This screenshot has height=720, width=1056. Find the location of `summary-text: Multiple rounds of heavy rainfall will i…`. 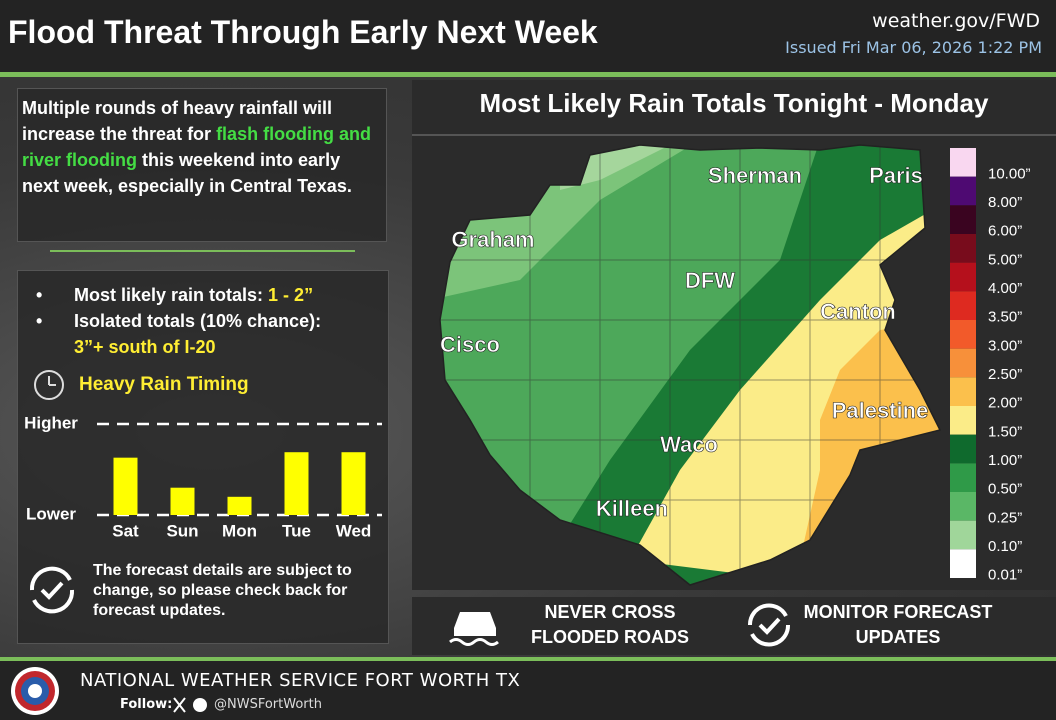

summary-text: Multiple rounds of heavy rainfall will i… is located at coordinates (177, 121).